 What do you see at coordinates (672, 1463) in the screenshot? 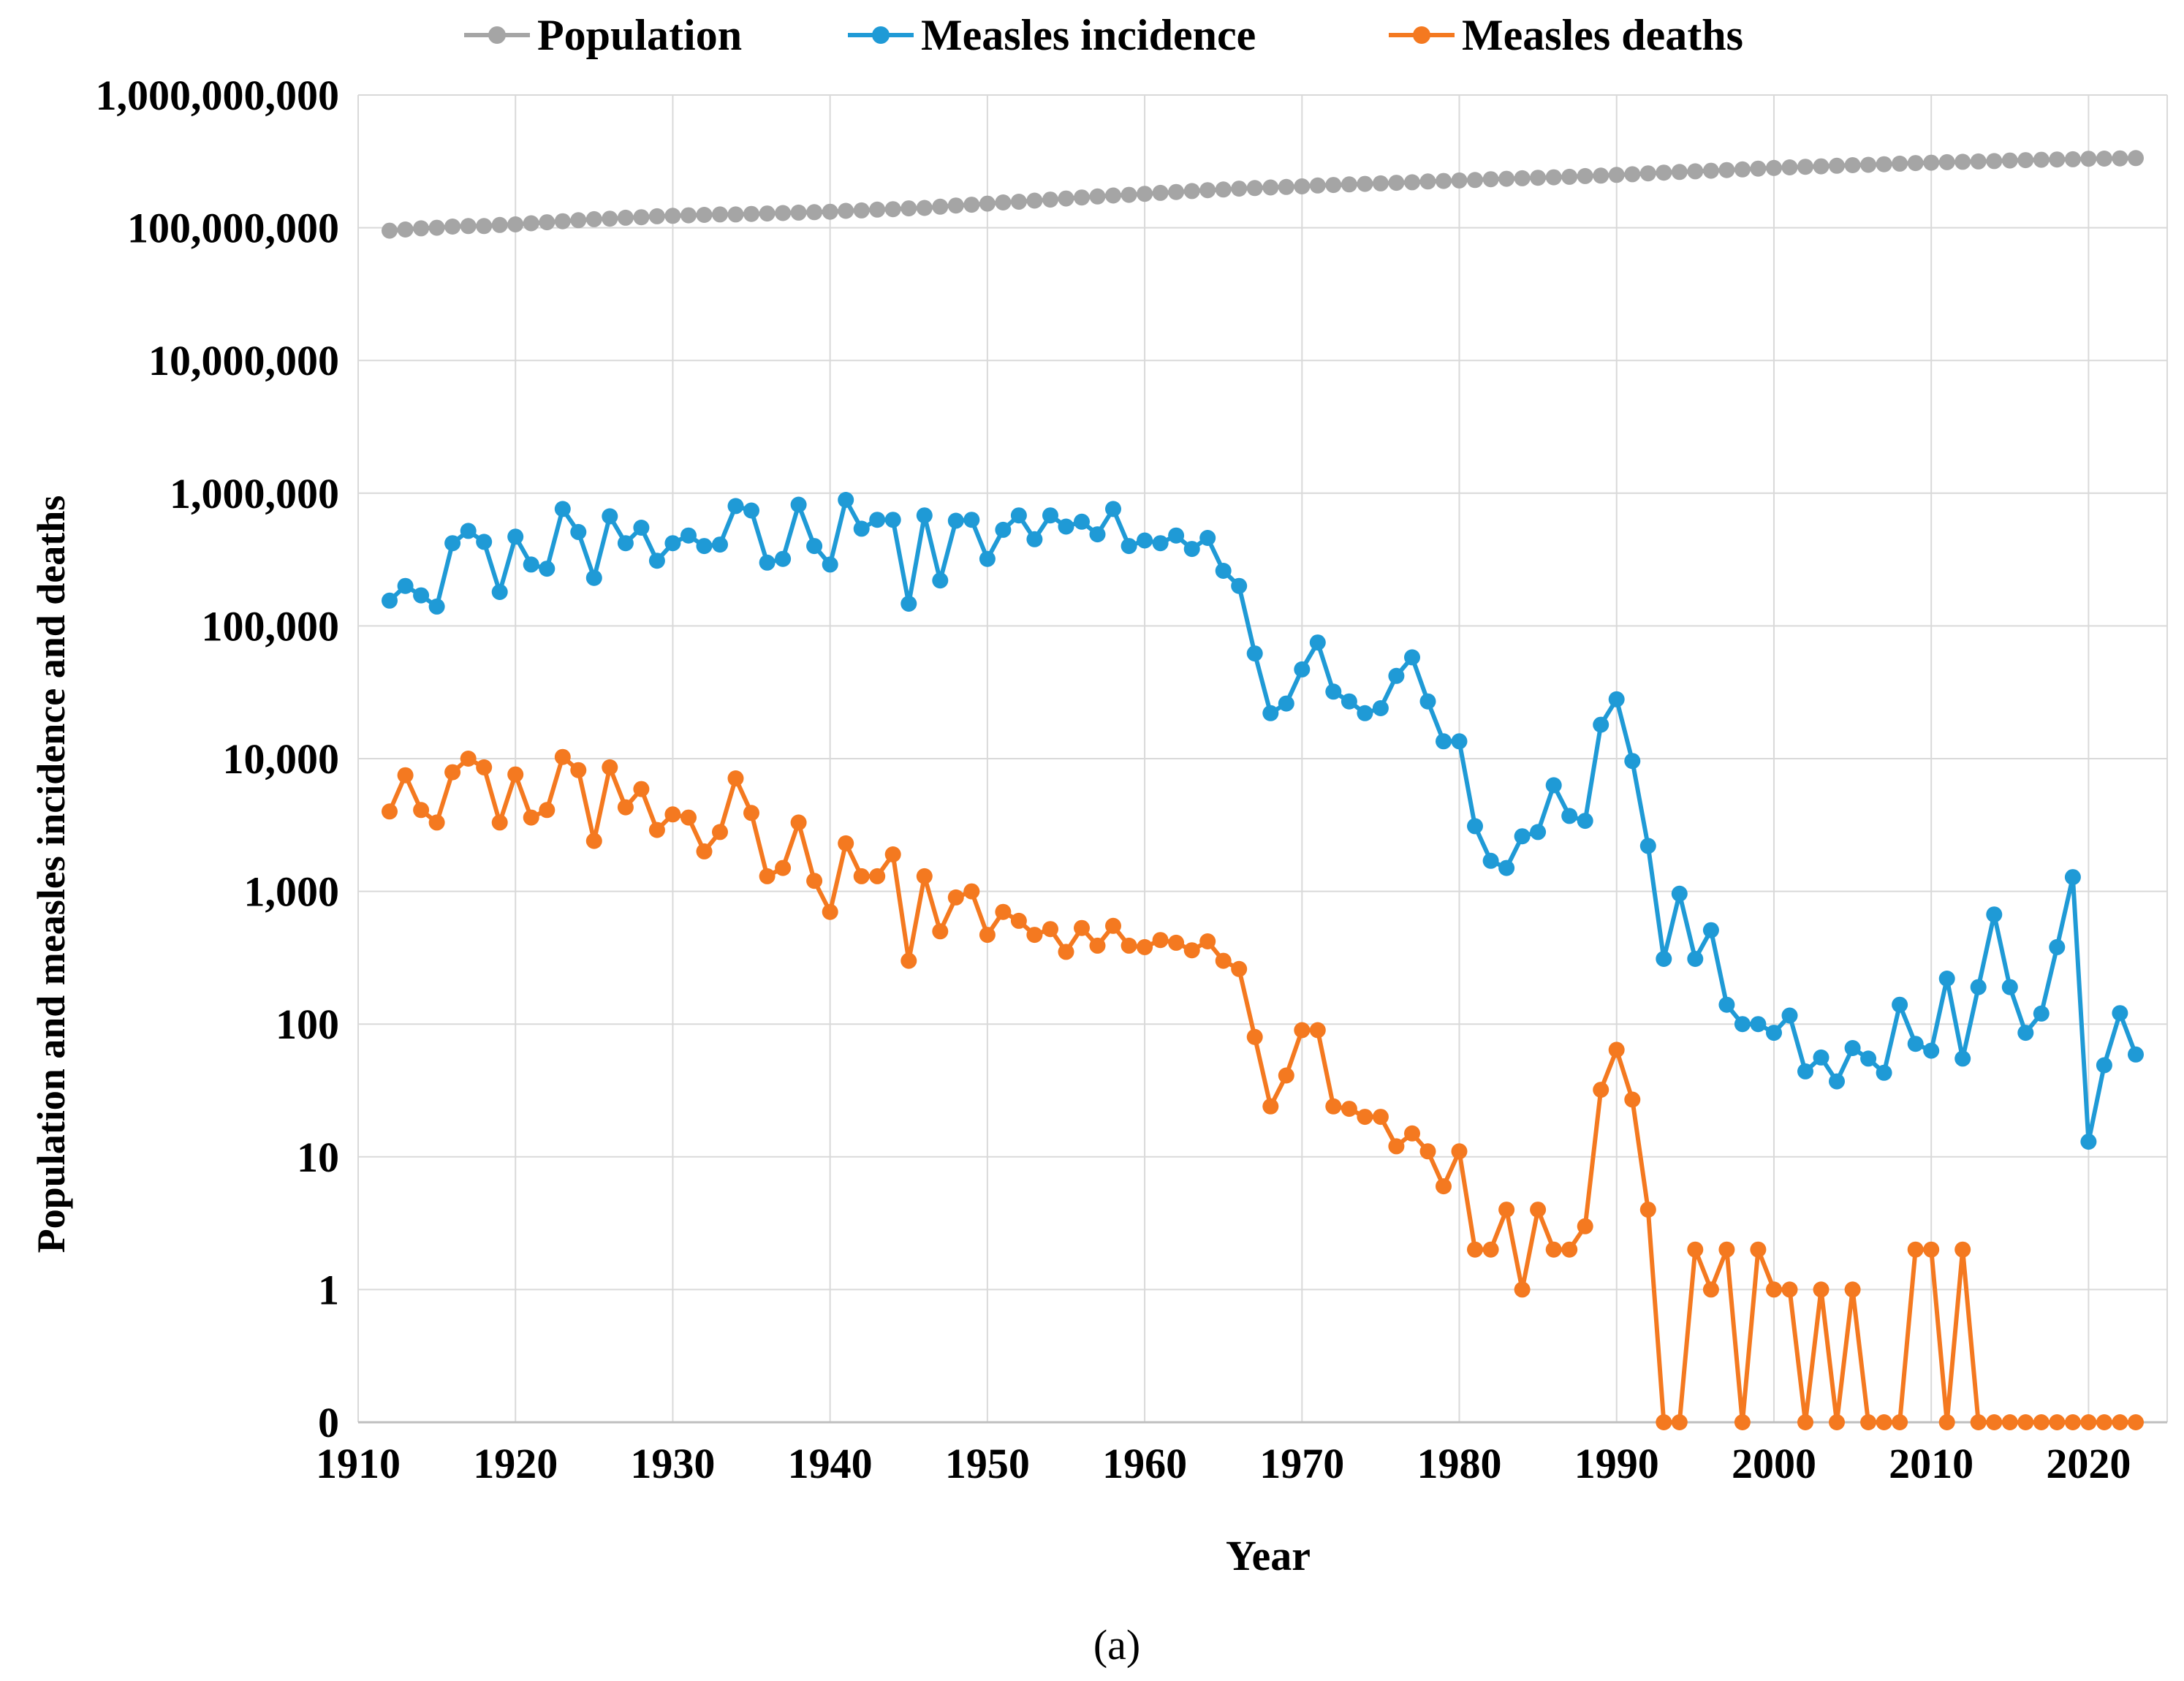
I see `x-tick-label: 1930` at bounding box center [672, 1463].